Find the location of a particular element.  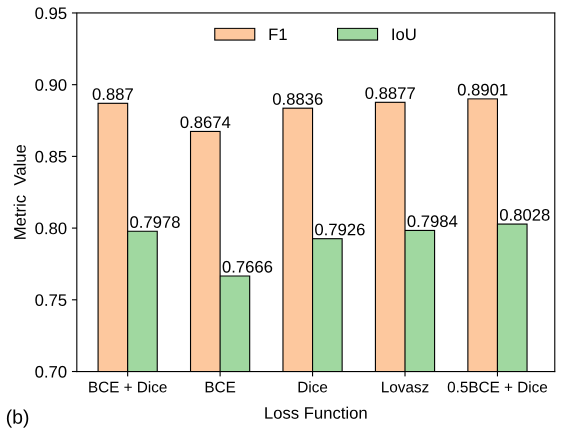

x-tick-label: 0.5BCE + Dice is located at coordinates (498, 386).